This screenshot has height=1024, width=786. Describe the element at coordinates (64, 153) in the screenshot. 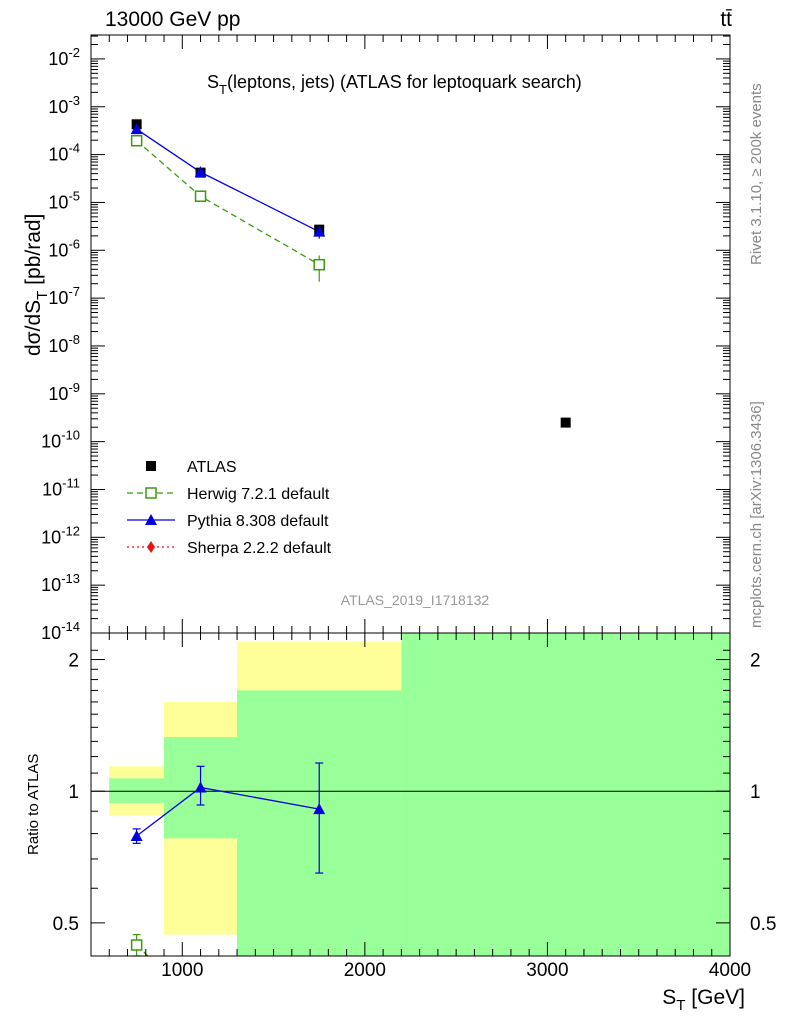

I see `y-tick-label: 10⁻⁴` at that location.